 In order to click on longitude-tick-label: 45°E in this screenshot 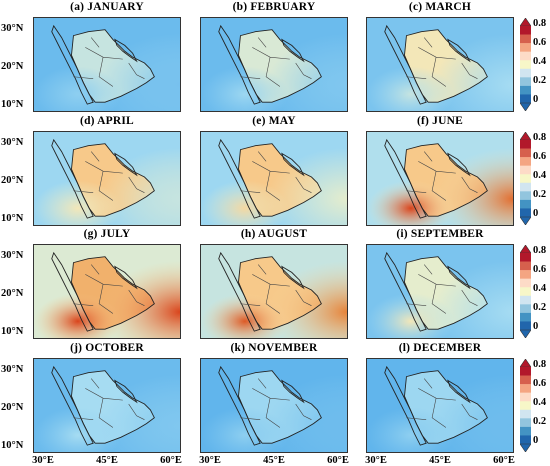, I will do `click(440, 460)`.